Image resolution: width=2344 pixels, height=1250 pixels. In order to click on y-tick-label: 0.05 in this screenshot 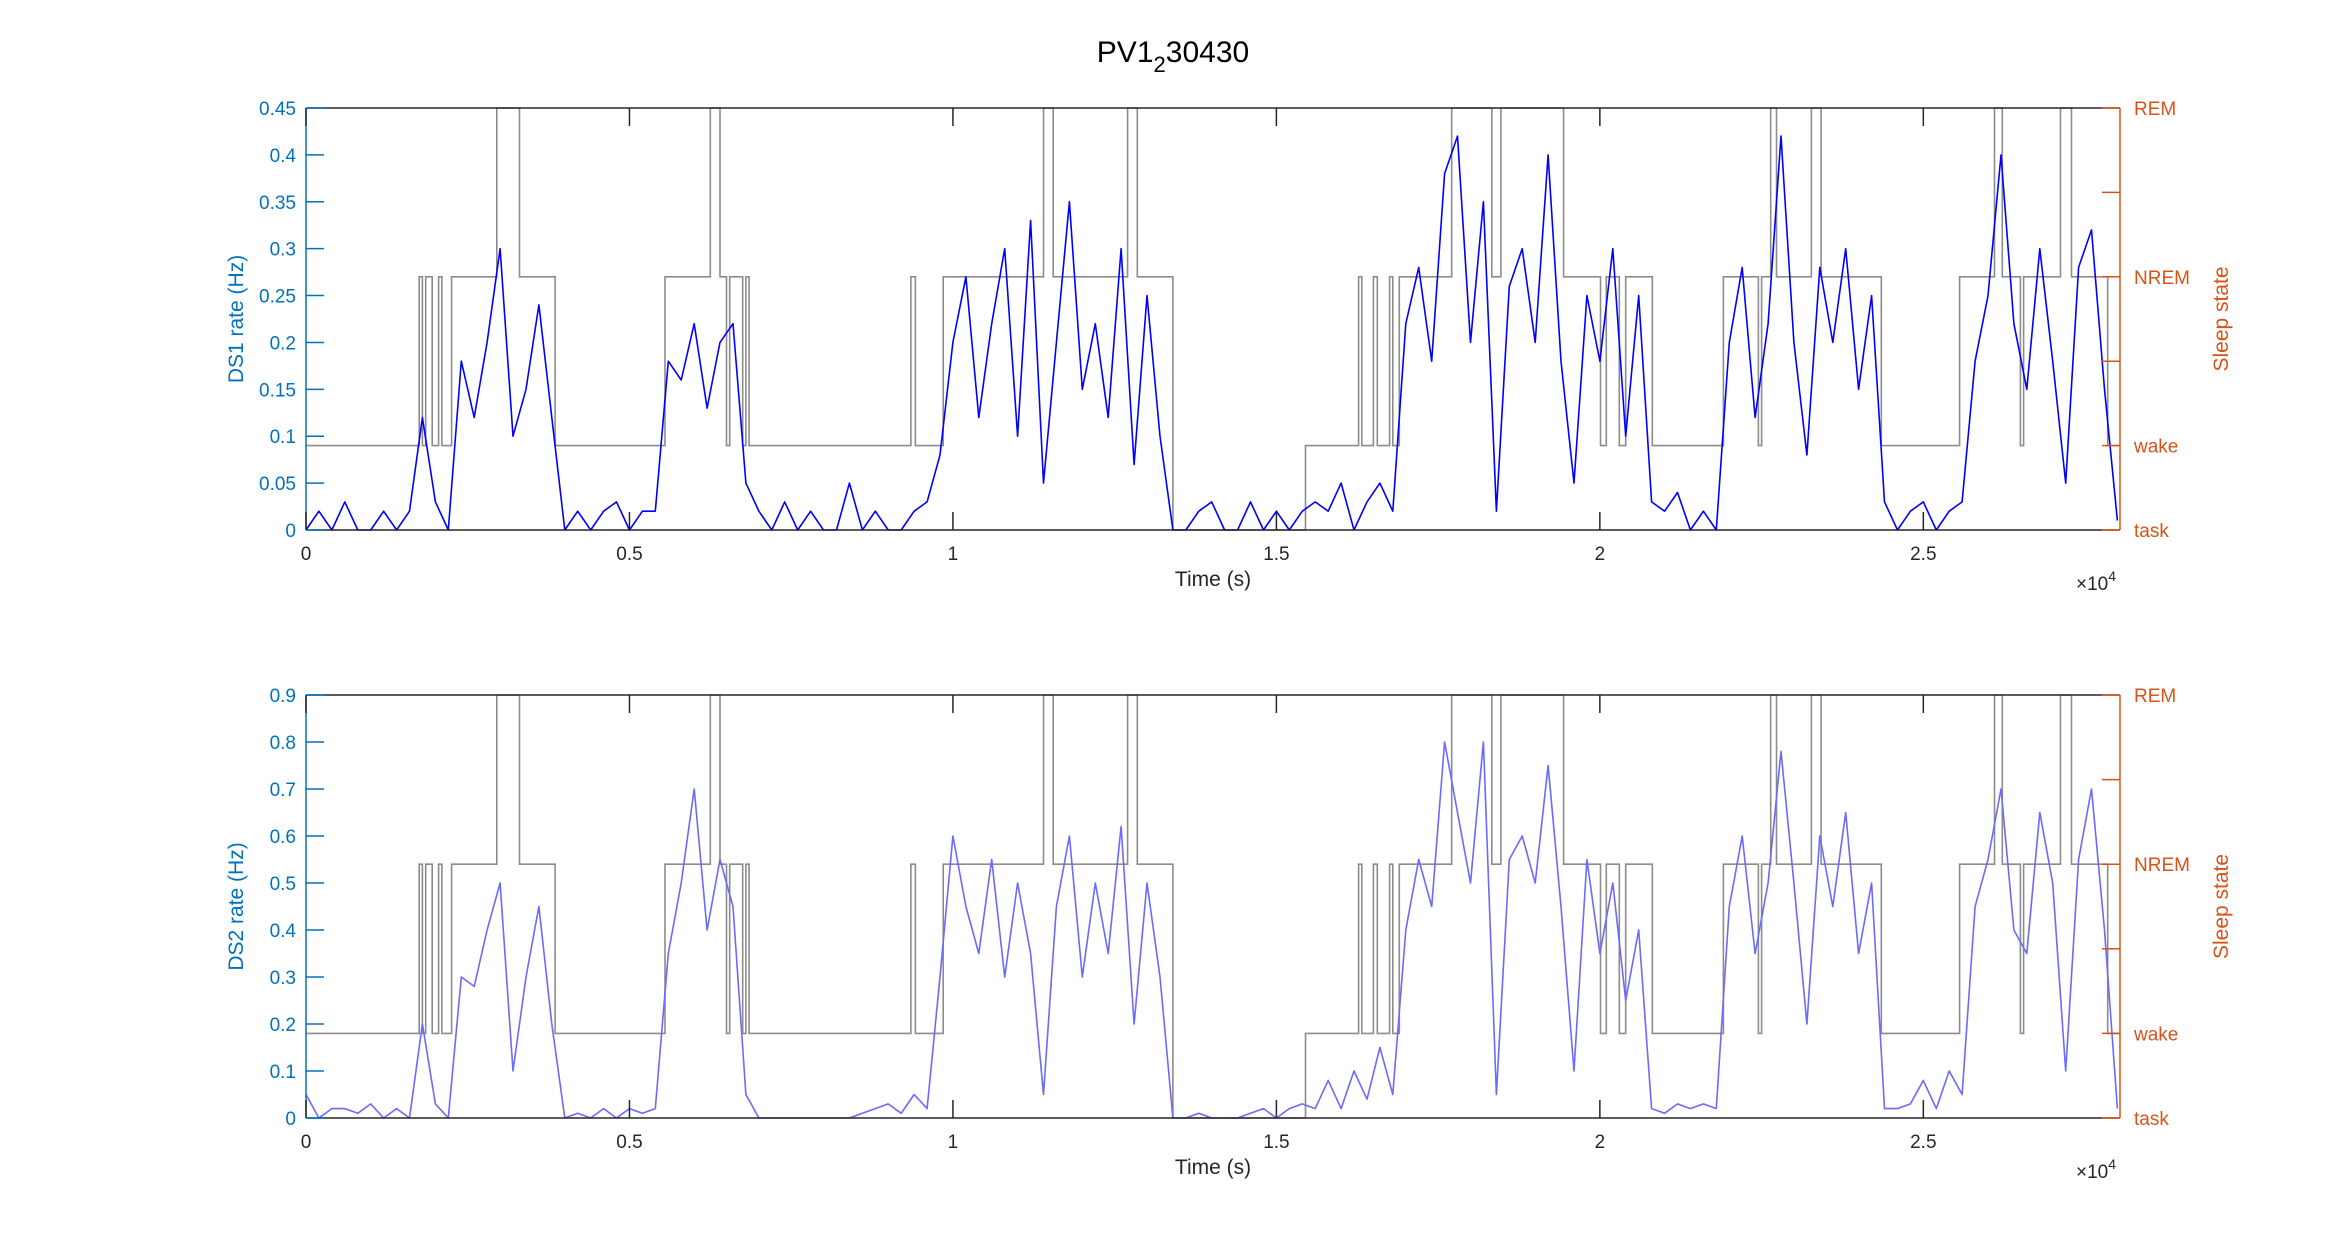, I will do `click(277, 484)`.